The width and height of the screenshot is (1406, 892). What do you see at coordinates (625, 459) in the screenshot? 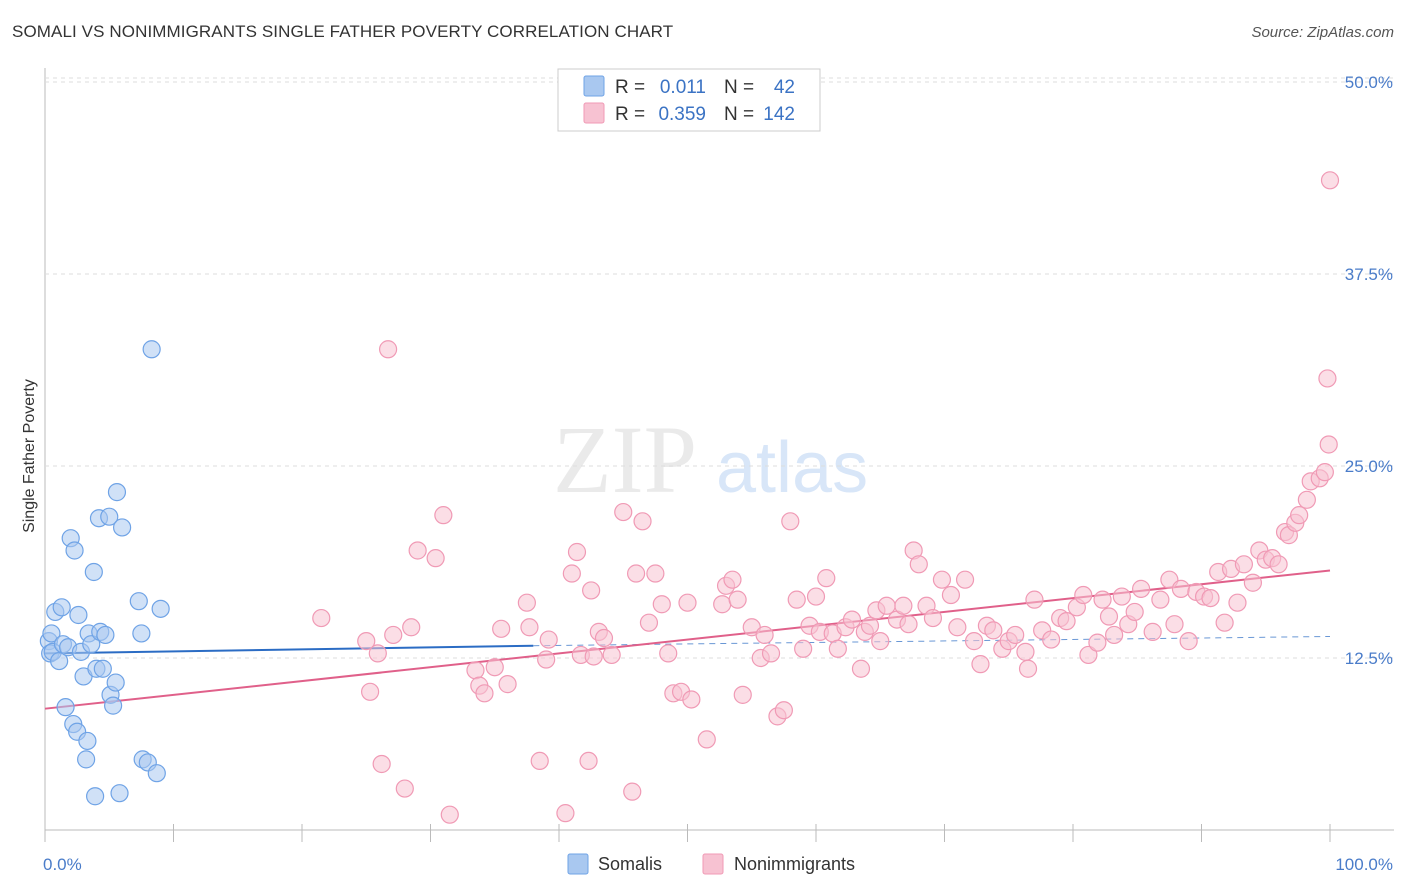
I see `watermark-zip: ZIP` at bounding box center [625, 459].